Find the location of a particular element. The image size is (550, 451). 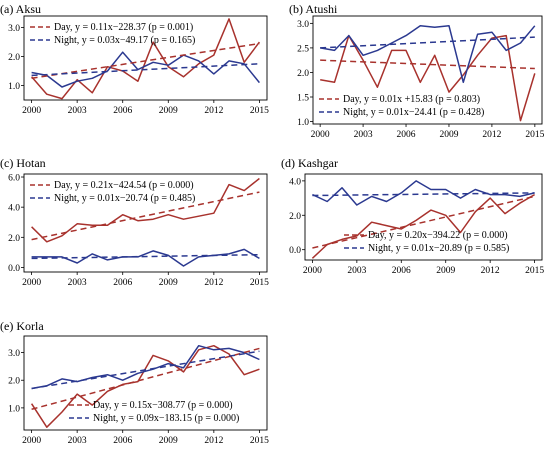

legend-label-day: Day, y = 0.01x +15.83 (p = 0.803) is located at coordinates (411, 99).